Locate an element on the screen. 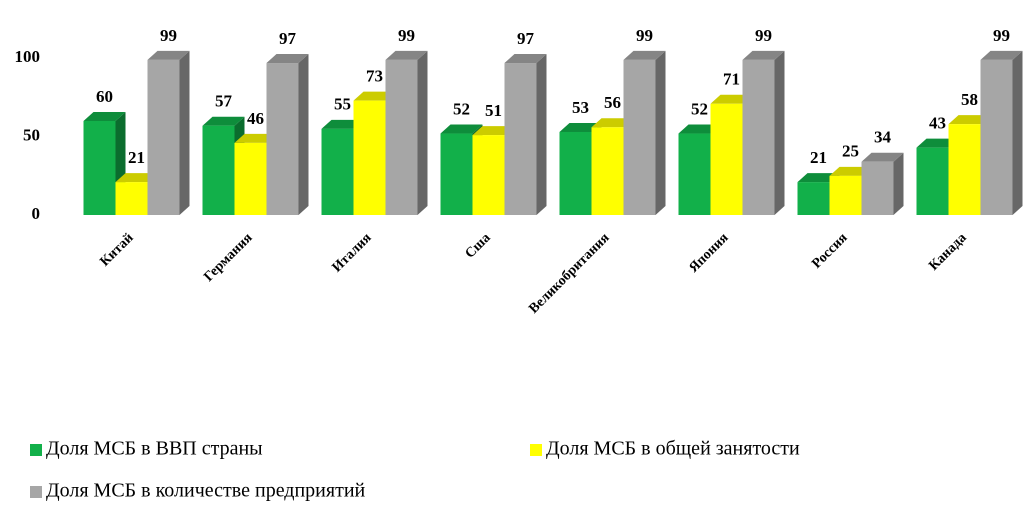 The height and width of the screenshot is (509, 1028). data-label: 46 is located at coordinates (255, 118).